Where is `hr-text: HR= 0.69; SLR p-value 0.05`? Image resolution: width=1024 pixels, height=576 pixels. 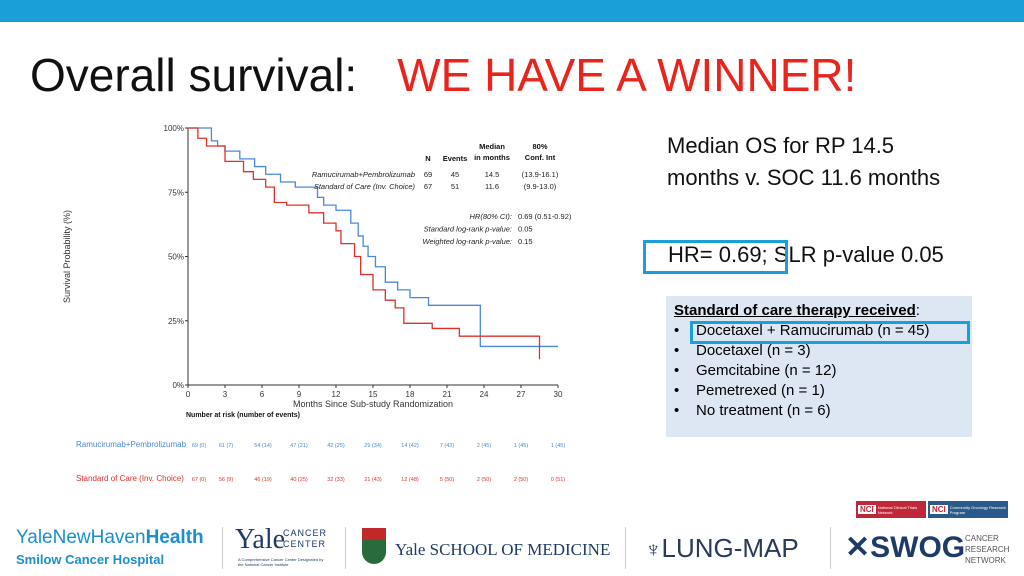 hr-text: HR= 0.69; SLR p-value 0.05 is located at coordinates (792, 255).